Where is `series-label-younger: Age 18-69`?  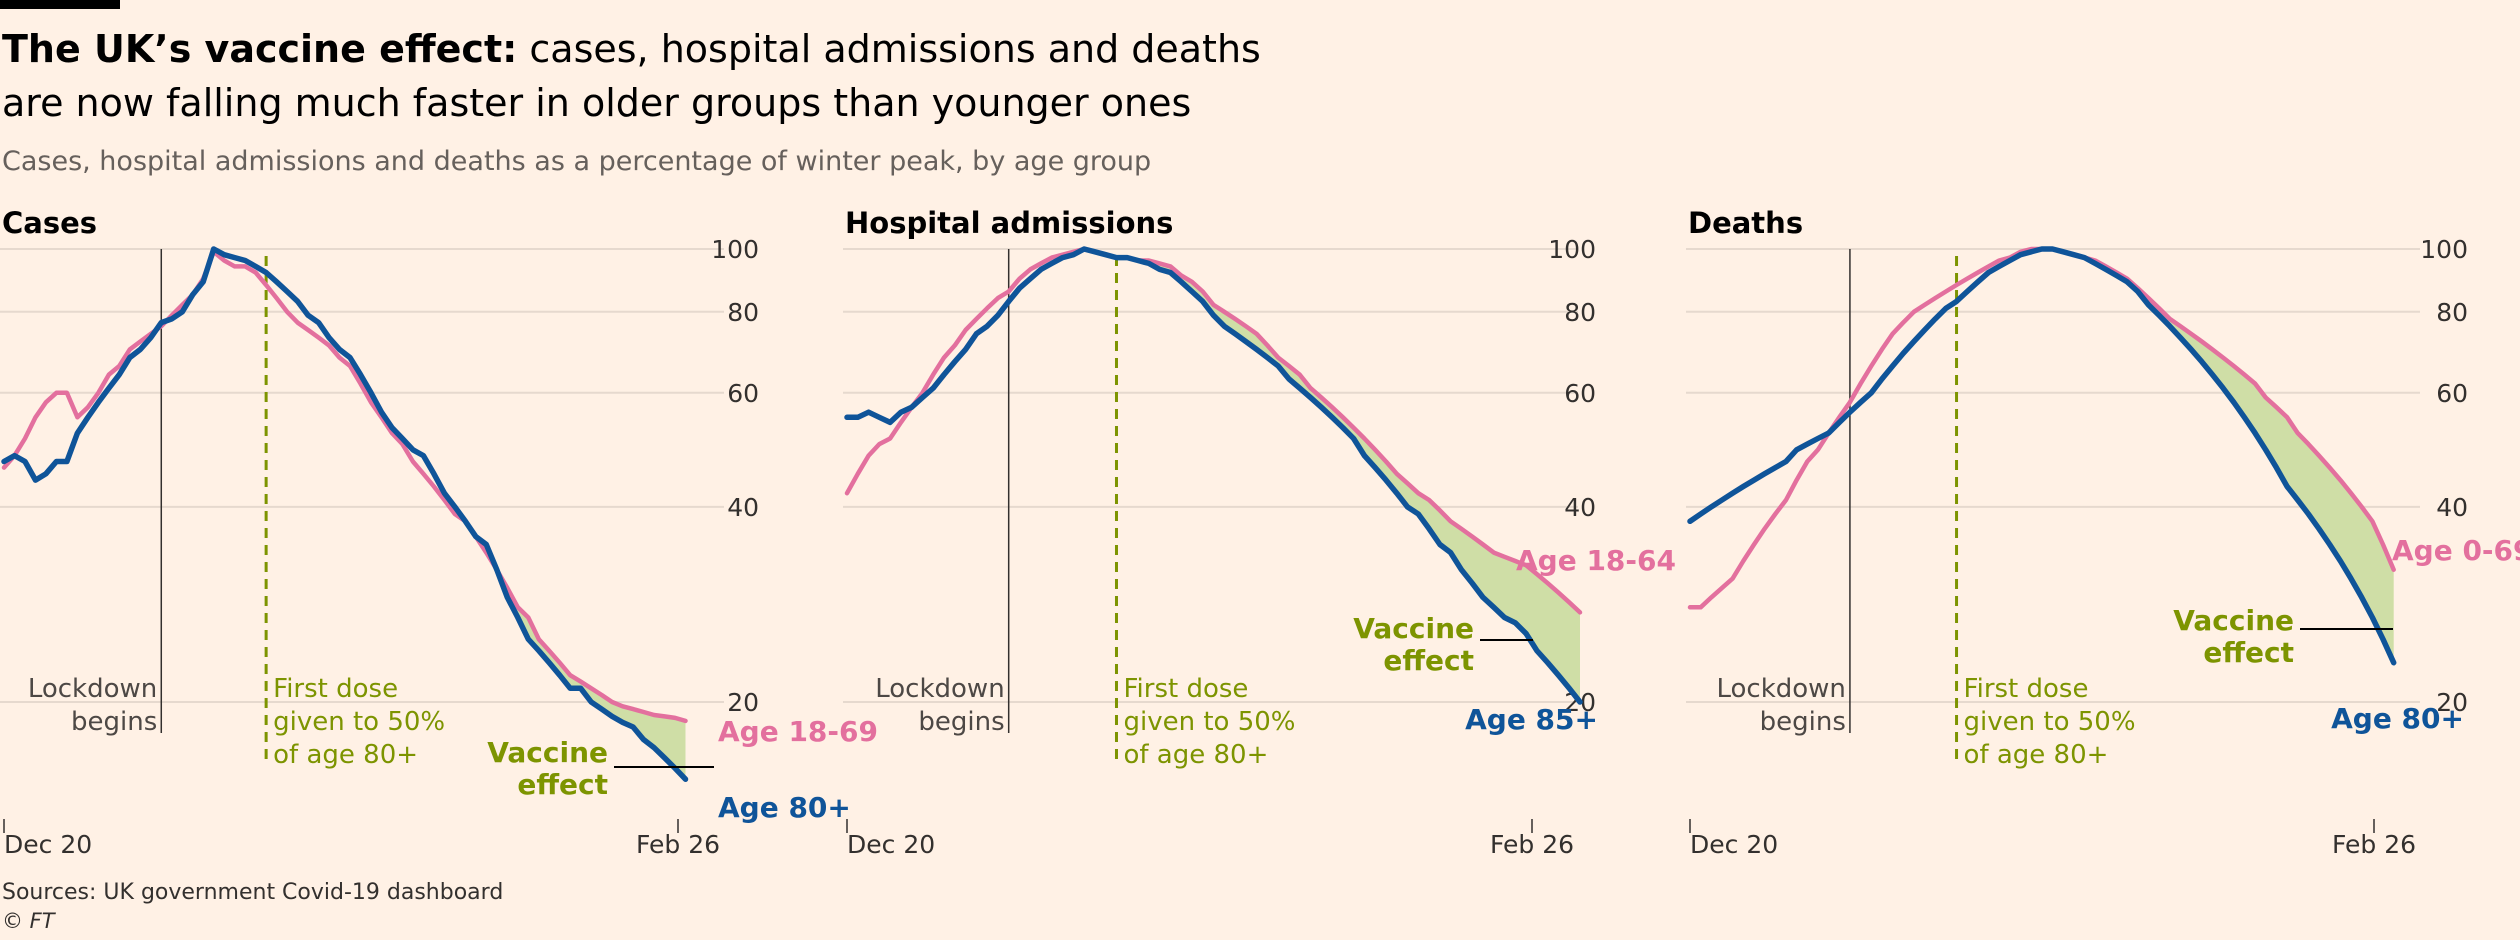
series-label-younger: Age 18-69 is located at coordinates (798, 731).